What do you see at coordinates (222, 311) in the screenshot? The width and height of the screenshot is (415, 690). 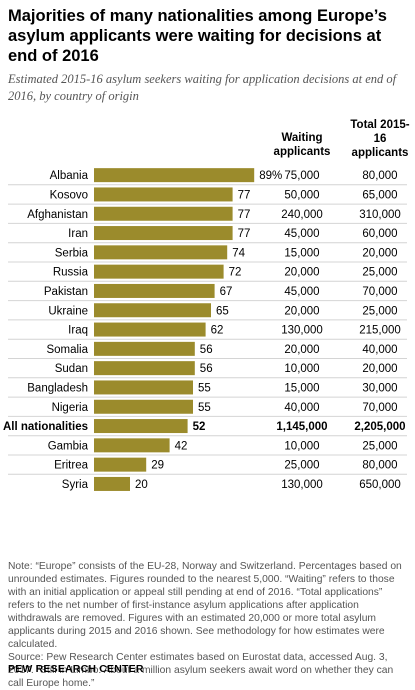 I see `bar-value-label: 65` at bounding box center [222, 311].